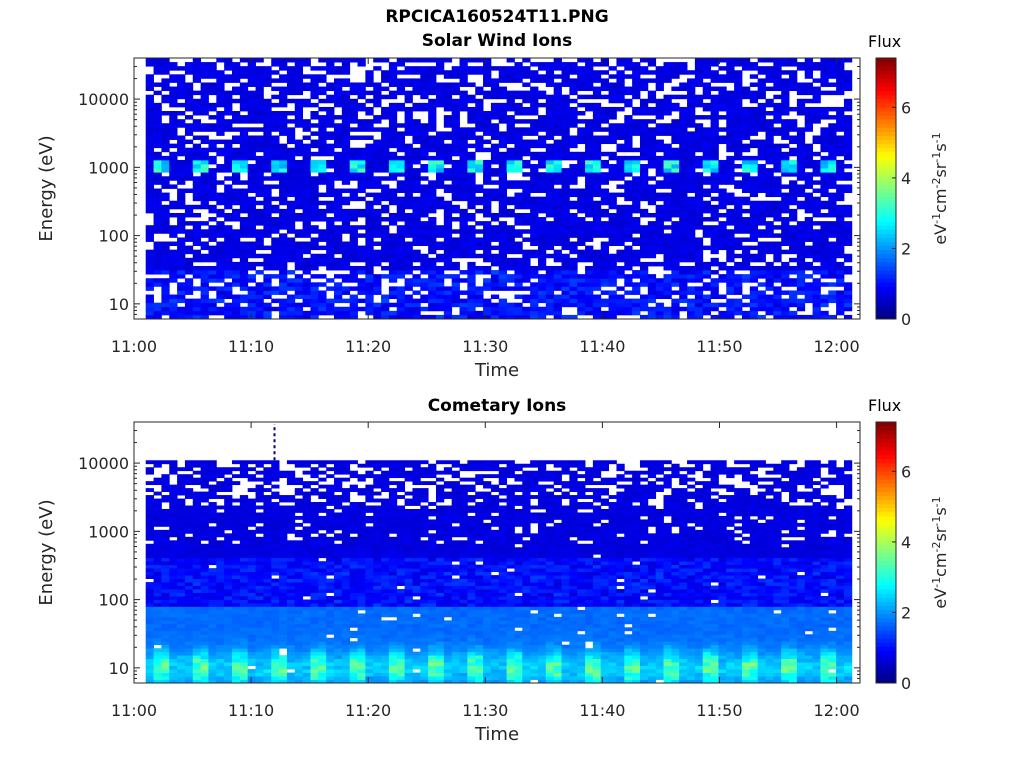 This screenshot has width=1024, height=768. Describe the element at coordinates (906, 319) in the screenshot. I see `colorbar-tick-label: 0` at that location.